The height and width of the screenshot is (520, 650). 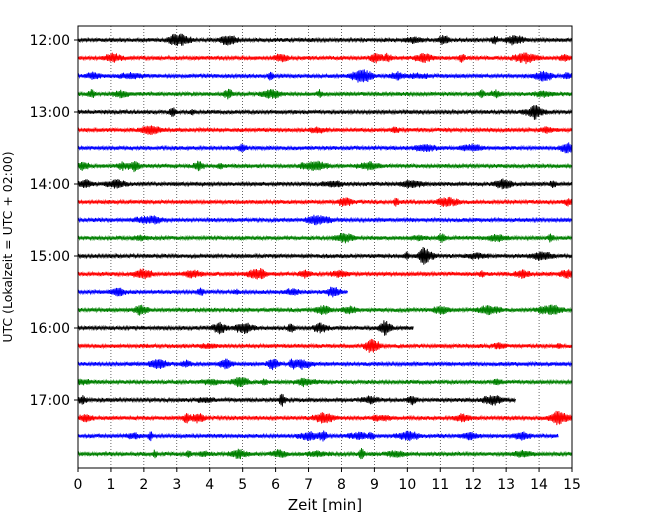 What do you see at coordinates (341, 485) in the screenshot?
I see `x-tick-label-8: 8` at bounding box center [341, 485].